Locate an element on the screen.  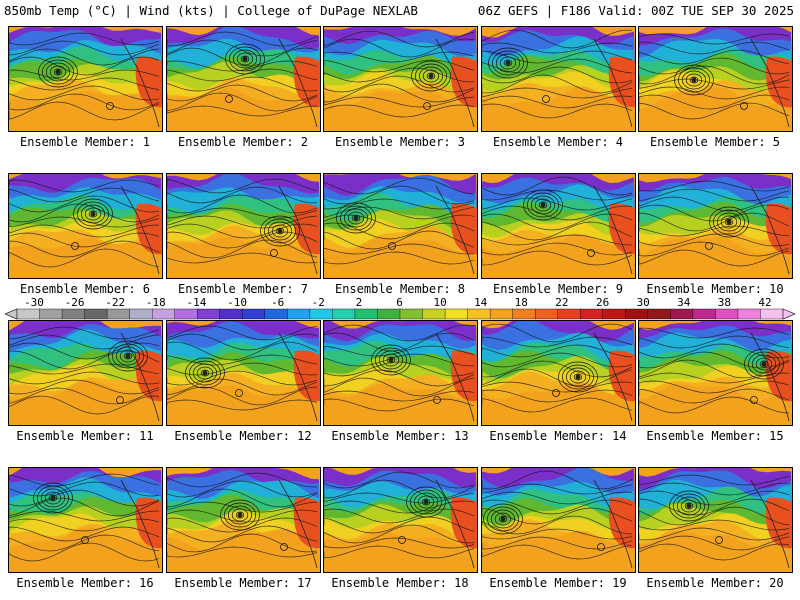
colorbar-tick-label: -2 is located at coordinates (318, 302).